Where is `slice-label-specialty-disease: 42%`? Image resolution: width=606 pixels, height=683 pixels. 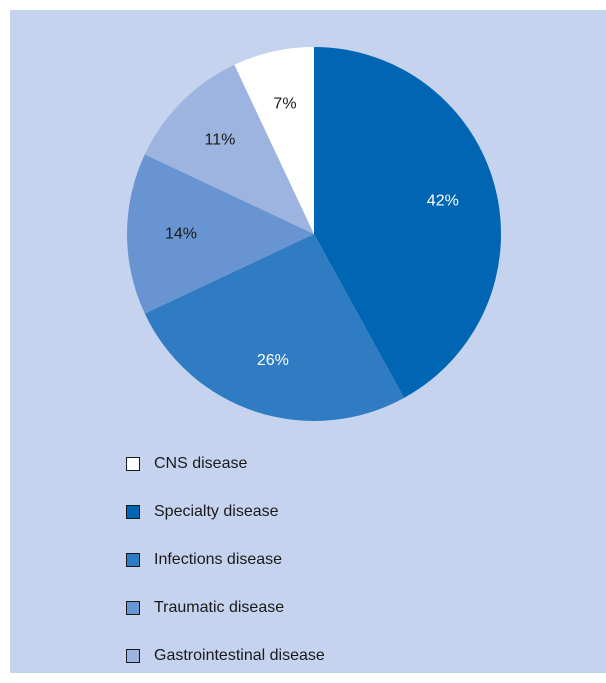 slice-label-specialty-disease: 42% is located at coordinates (443, 200).